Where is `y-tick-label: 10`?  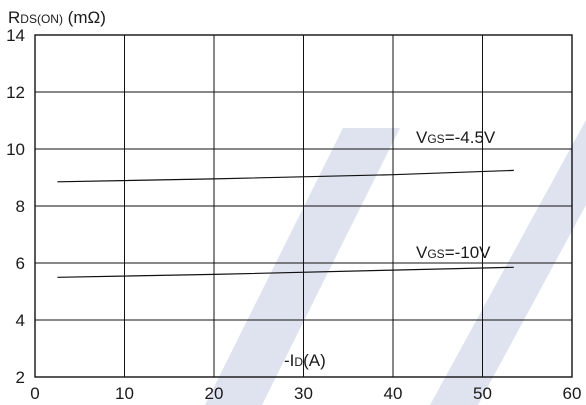
y-tick-label: 10 is located at coordinates (15, 149).